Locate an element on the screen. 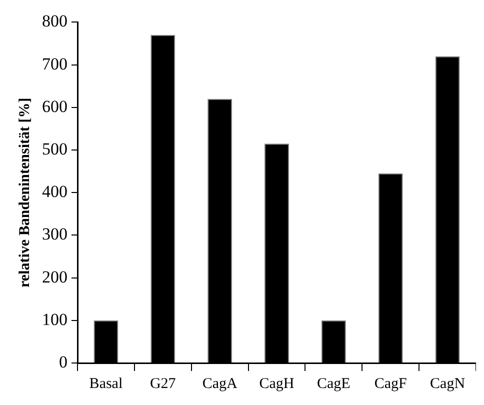 Image resolution: width=484 pixels, height=405 pixels. x-tick-label: CagA is located at coordinates (220, 384).